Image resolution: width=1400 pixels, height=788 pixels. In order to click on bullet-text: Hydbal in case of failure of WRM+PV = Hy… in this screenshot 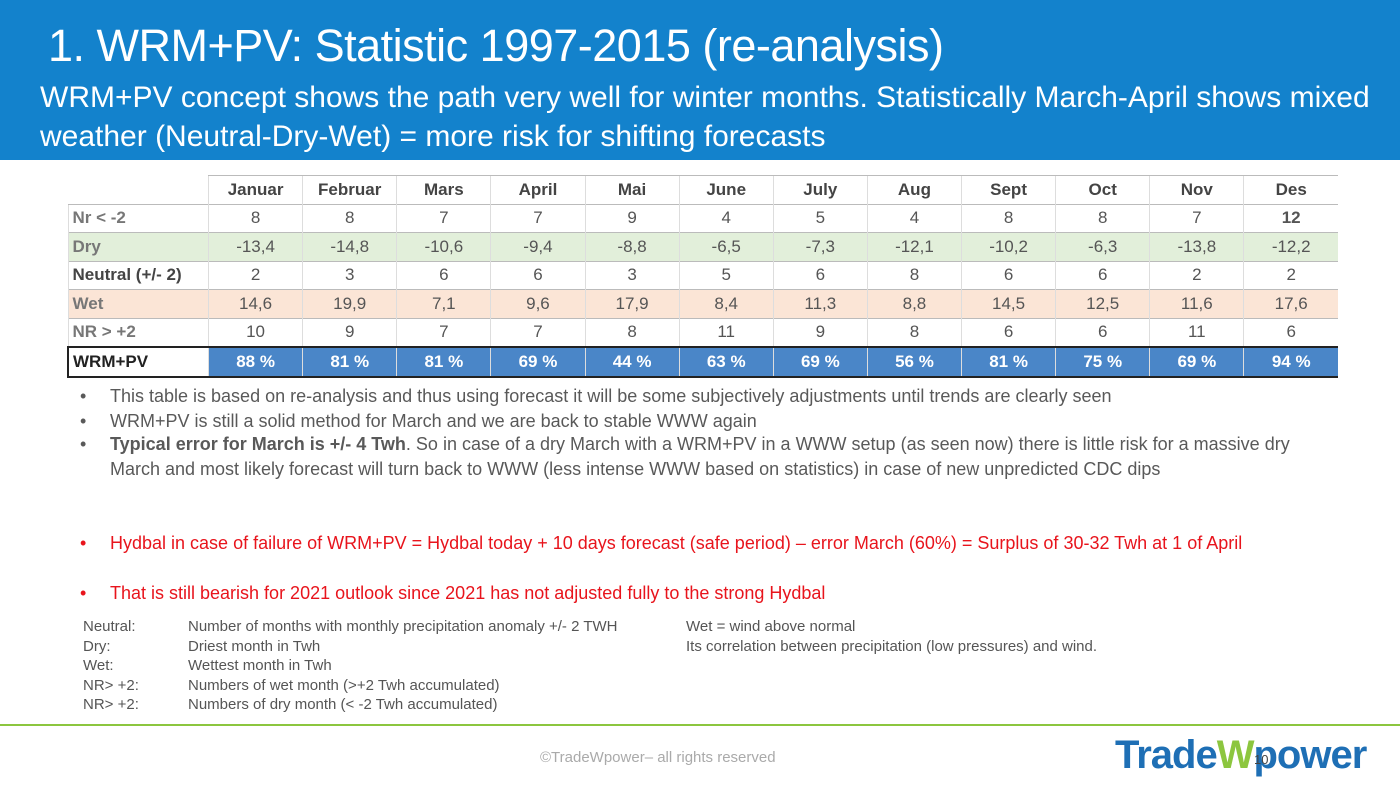, I will do `click(676, 543)`.